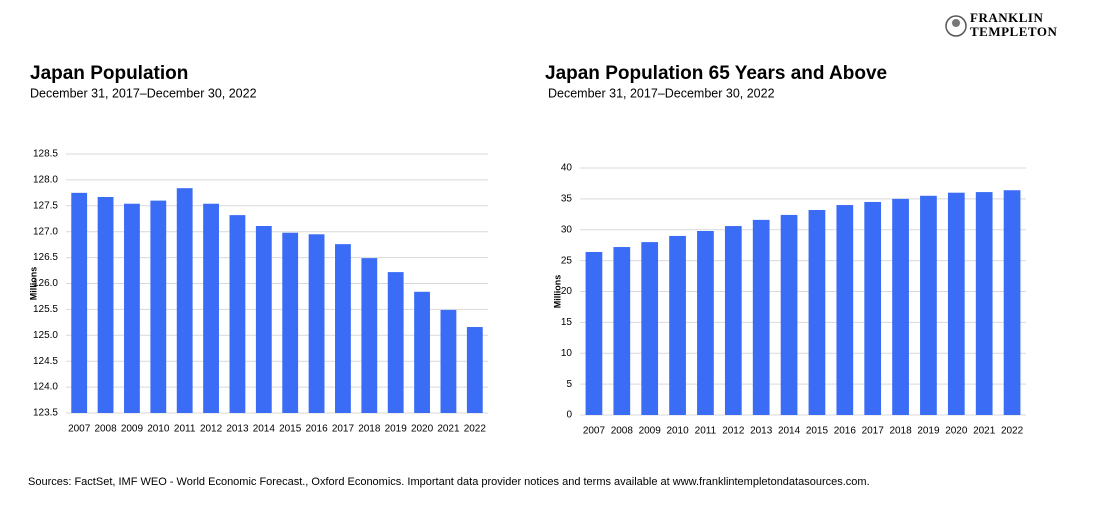  What do you see at coordinates (45, 154) in the screenshot?
I see `y-tick-label: 128.5` at bounding box center [45, 154].